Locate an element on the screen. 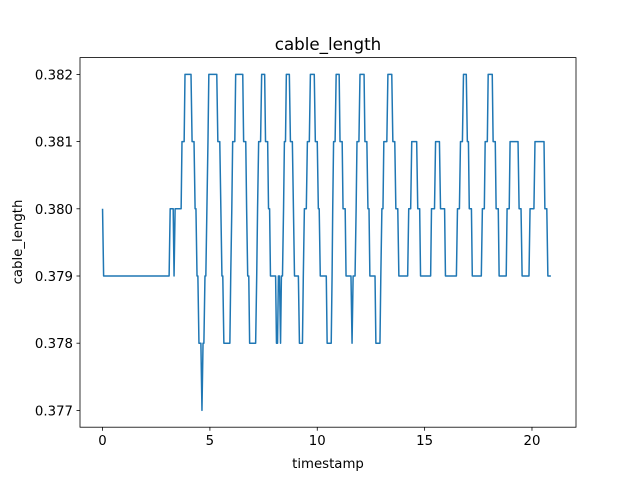 This screenshot has width=640, height=480. y-tick-label: 0.378 is located at coordinates (54, 344).